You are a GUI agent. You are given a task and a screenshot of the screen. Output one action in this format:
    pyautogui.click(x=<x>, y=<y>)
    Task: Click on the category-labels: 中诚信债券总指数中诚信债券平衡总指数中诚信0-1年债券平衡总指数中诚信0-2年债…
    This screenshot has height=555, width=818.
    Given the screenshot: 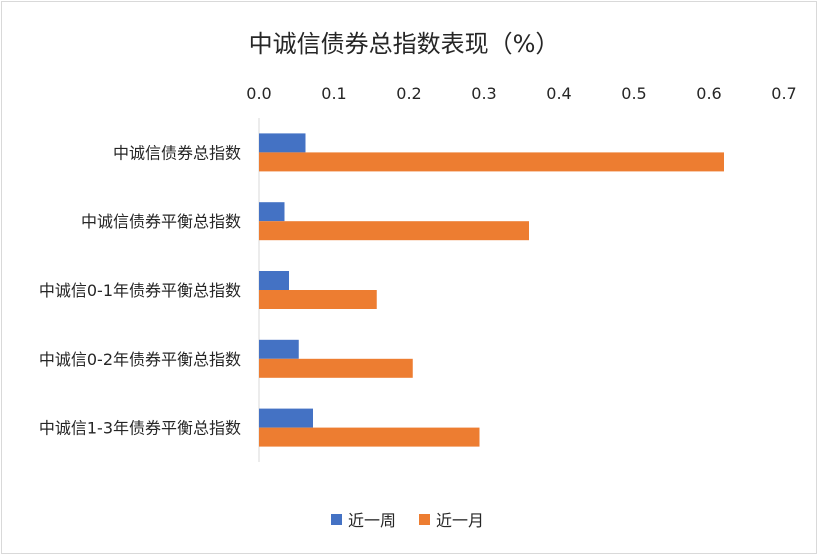 What is the action you would take?
    pyautogui.click(x=140, y=290)
    